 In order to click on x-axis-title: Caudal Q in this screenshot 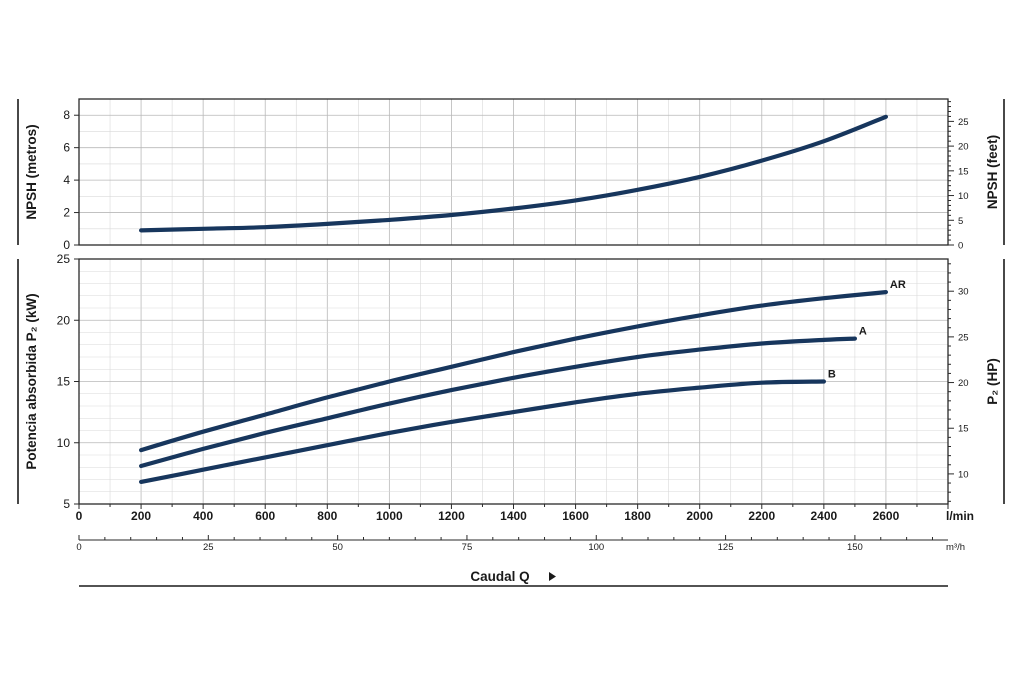, I will do `click(499, 576)`.